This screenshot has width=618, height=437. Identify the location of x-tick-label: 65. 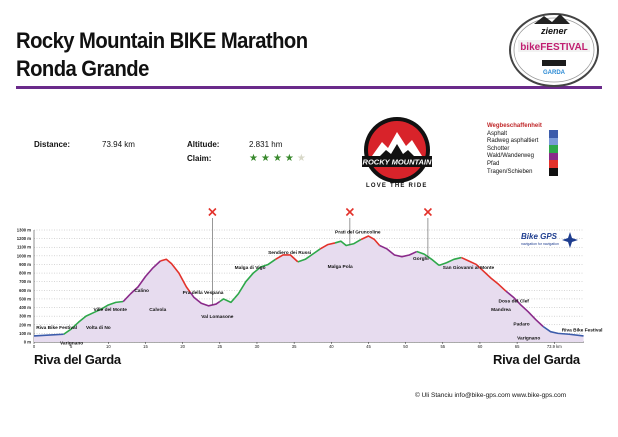
(517, 346).